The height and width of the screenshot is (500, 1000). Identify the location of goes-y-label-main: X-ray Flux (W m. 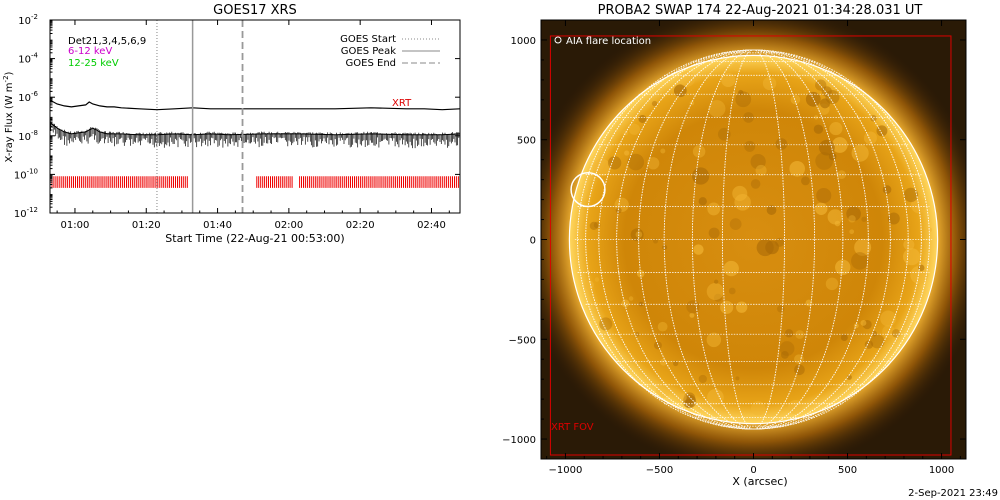
(9, 122).